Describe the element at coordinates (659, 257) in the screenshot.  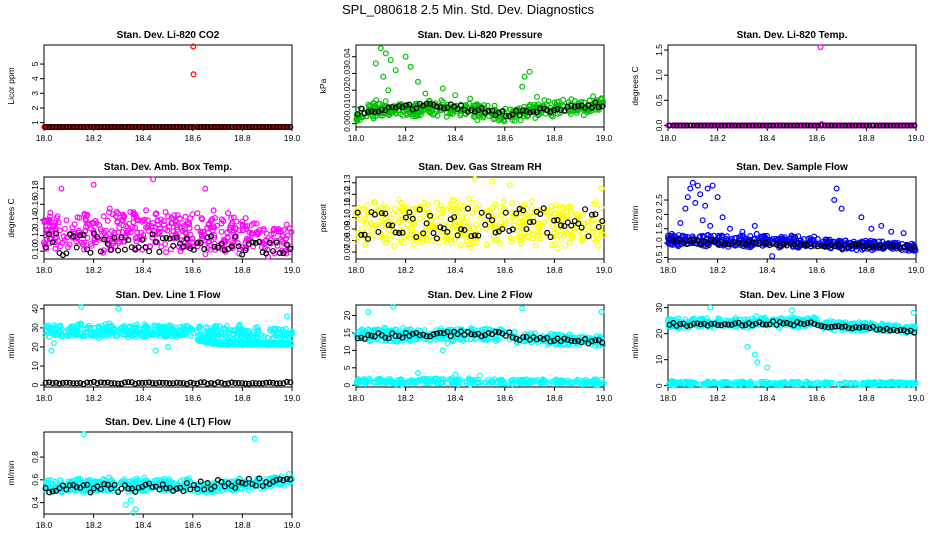
I see `y-tick-label: 0.5` at that location.